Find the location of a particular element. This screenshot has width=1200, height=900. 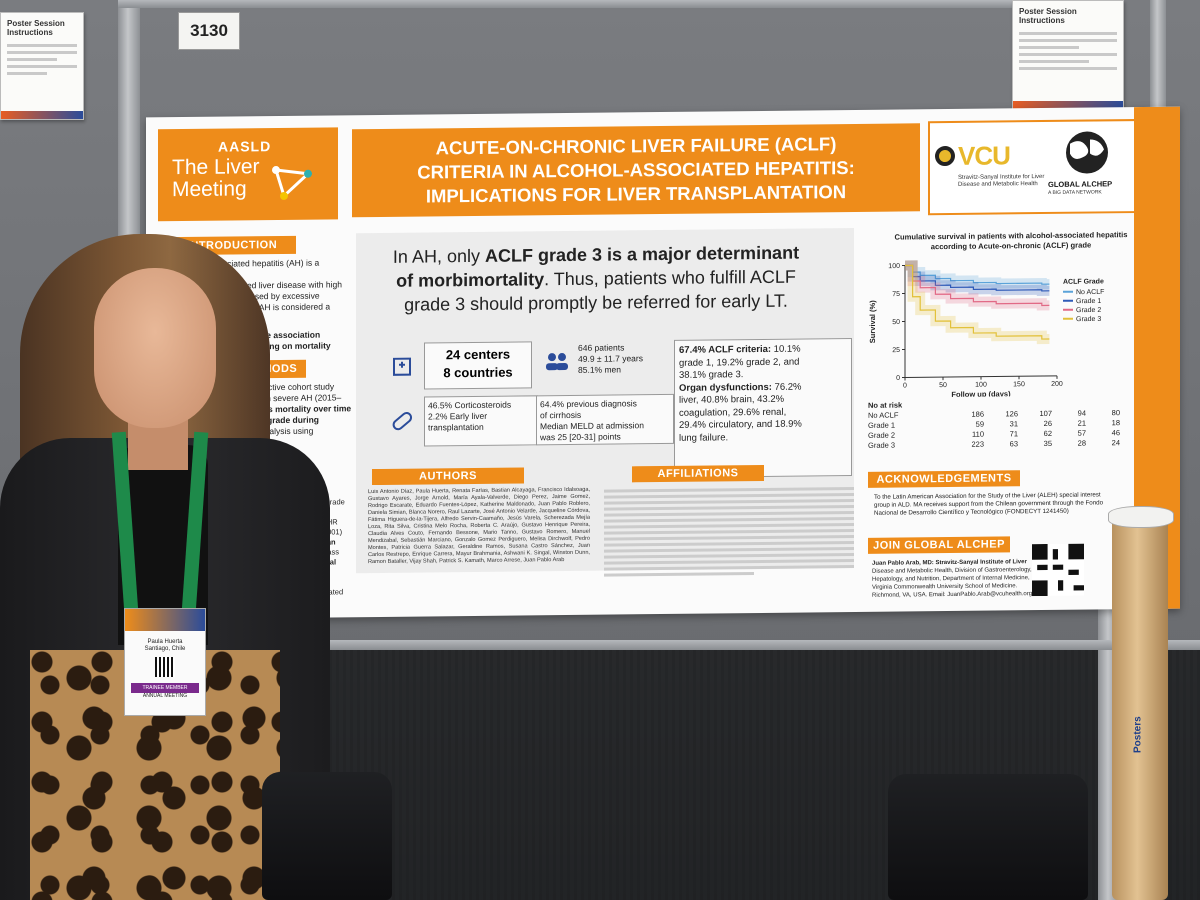

organ-line: lung failure. is located at coordinates (704, 437).